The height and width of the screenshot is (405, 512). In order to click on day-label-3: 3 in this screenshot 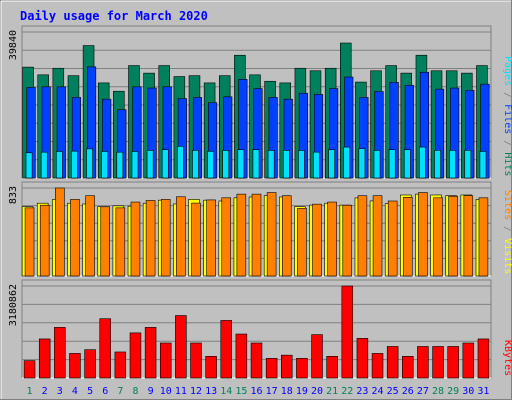, I will do `click(60, 391)`.